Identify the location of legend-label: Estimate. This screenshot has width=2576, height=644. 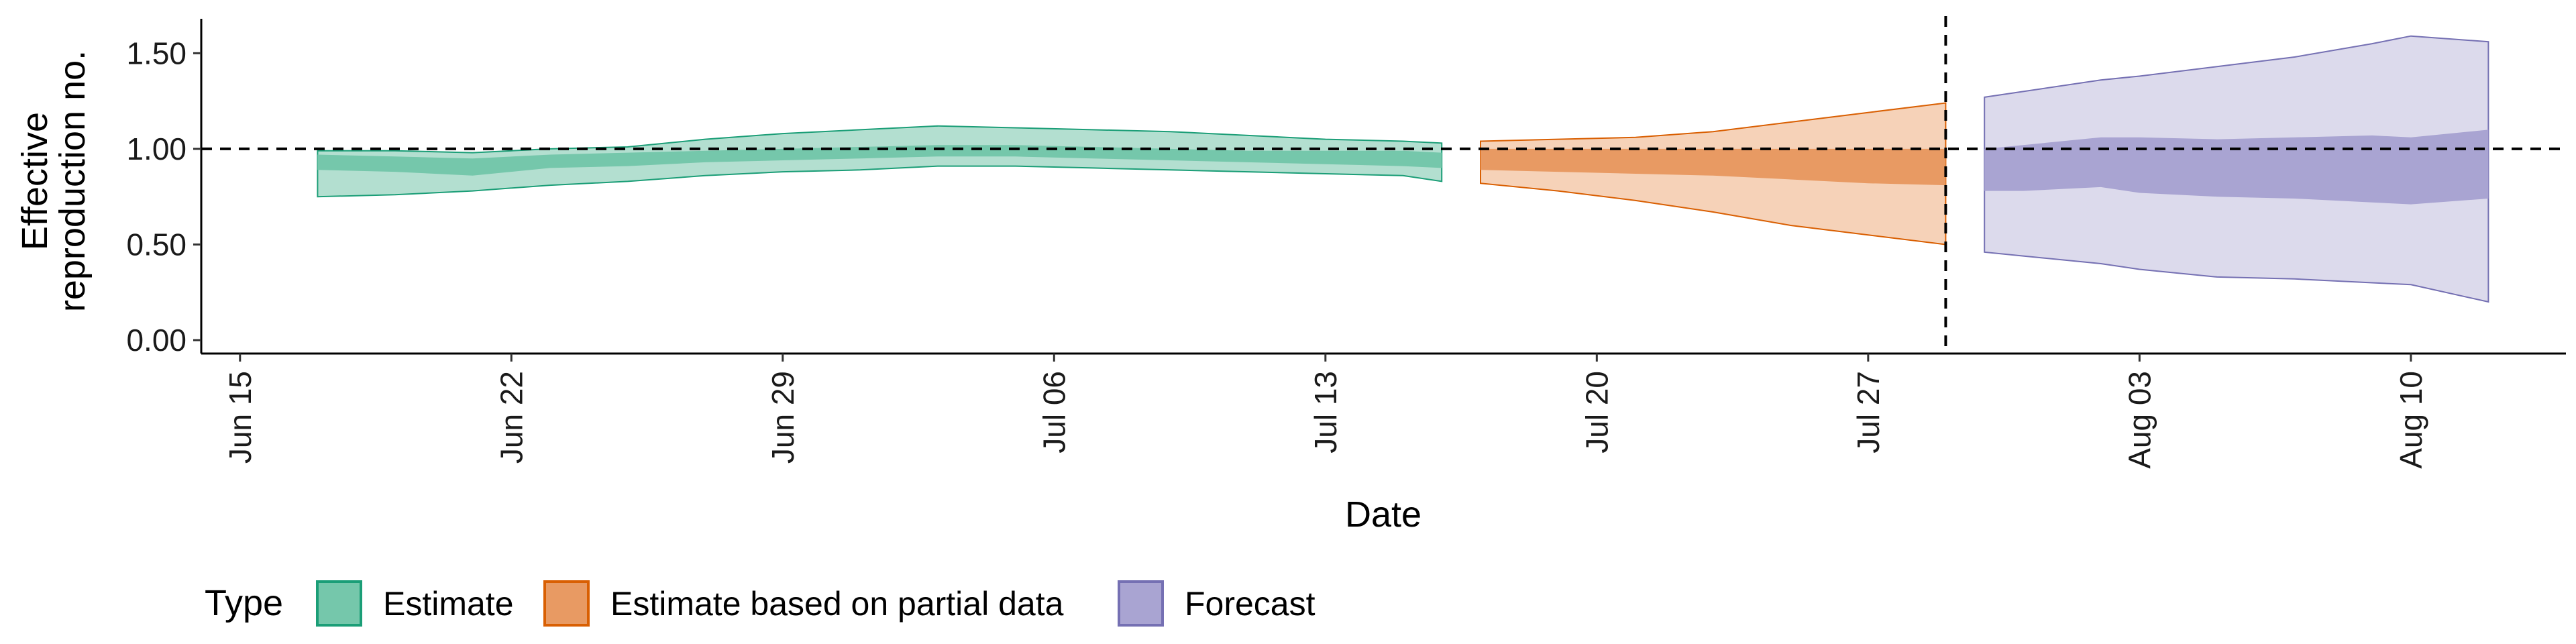
(448, 604).